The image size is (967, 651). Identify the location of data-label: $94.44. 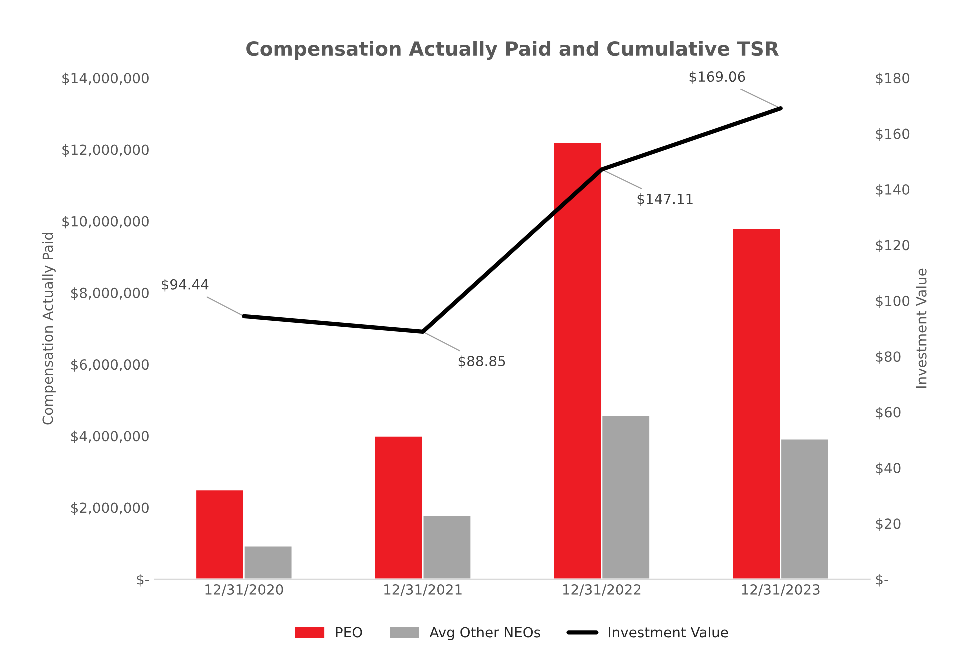
(185, 285).